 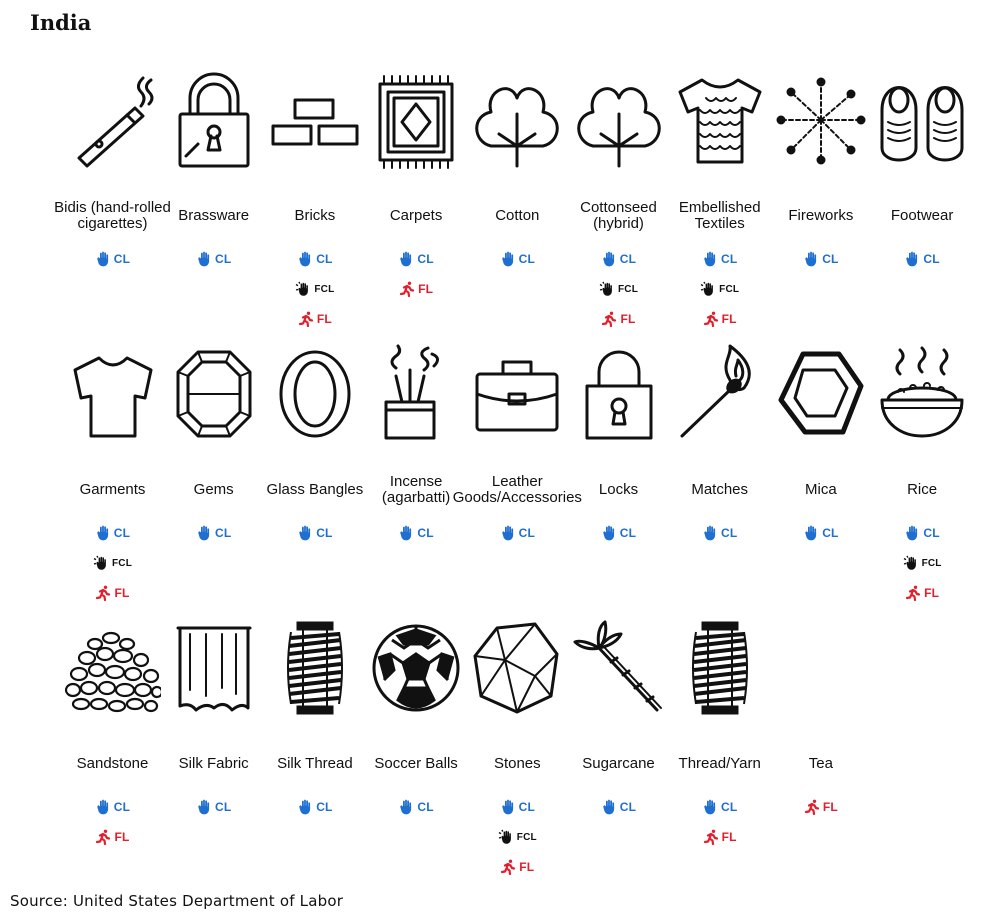 What do you see at coordinates (517, 207) in the screenshot?
I see `good-cotton: Cotton CL` at bounding box center [517, 207].